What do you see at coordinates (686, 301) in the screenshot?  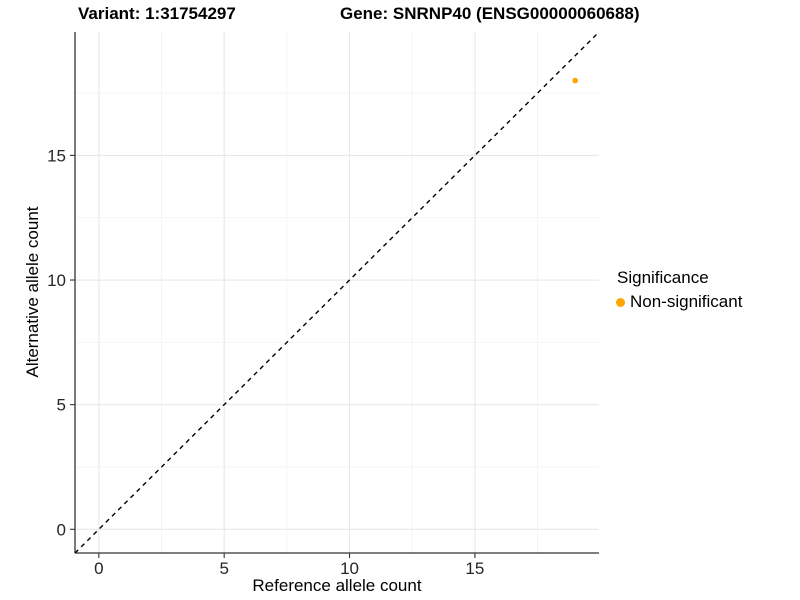 I see `legend-item-label: Non-significant` at bounding box center [686, 301].